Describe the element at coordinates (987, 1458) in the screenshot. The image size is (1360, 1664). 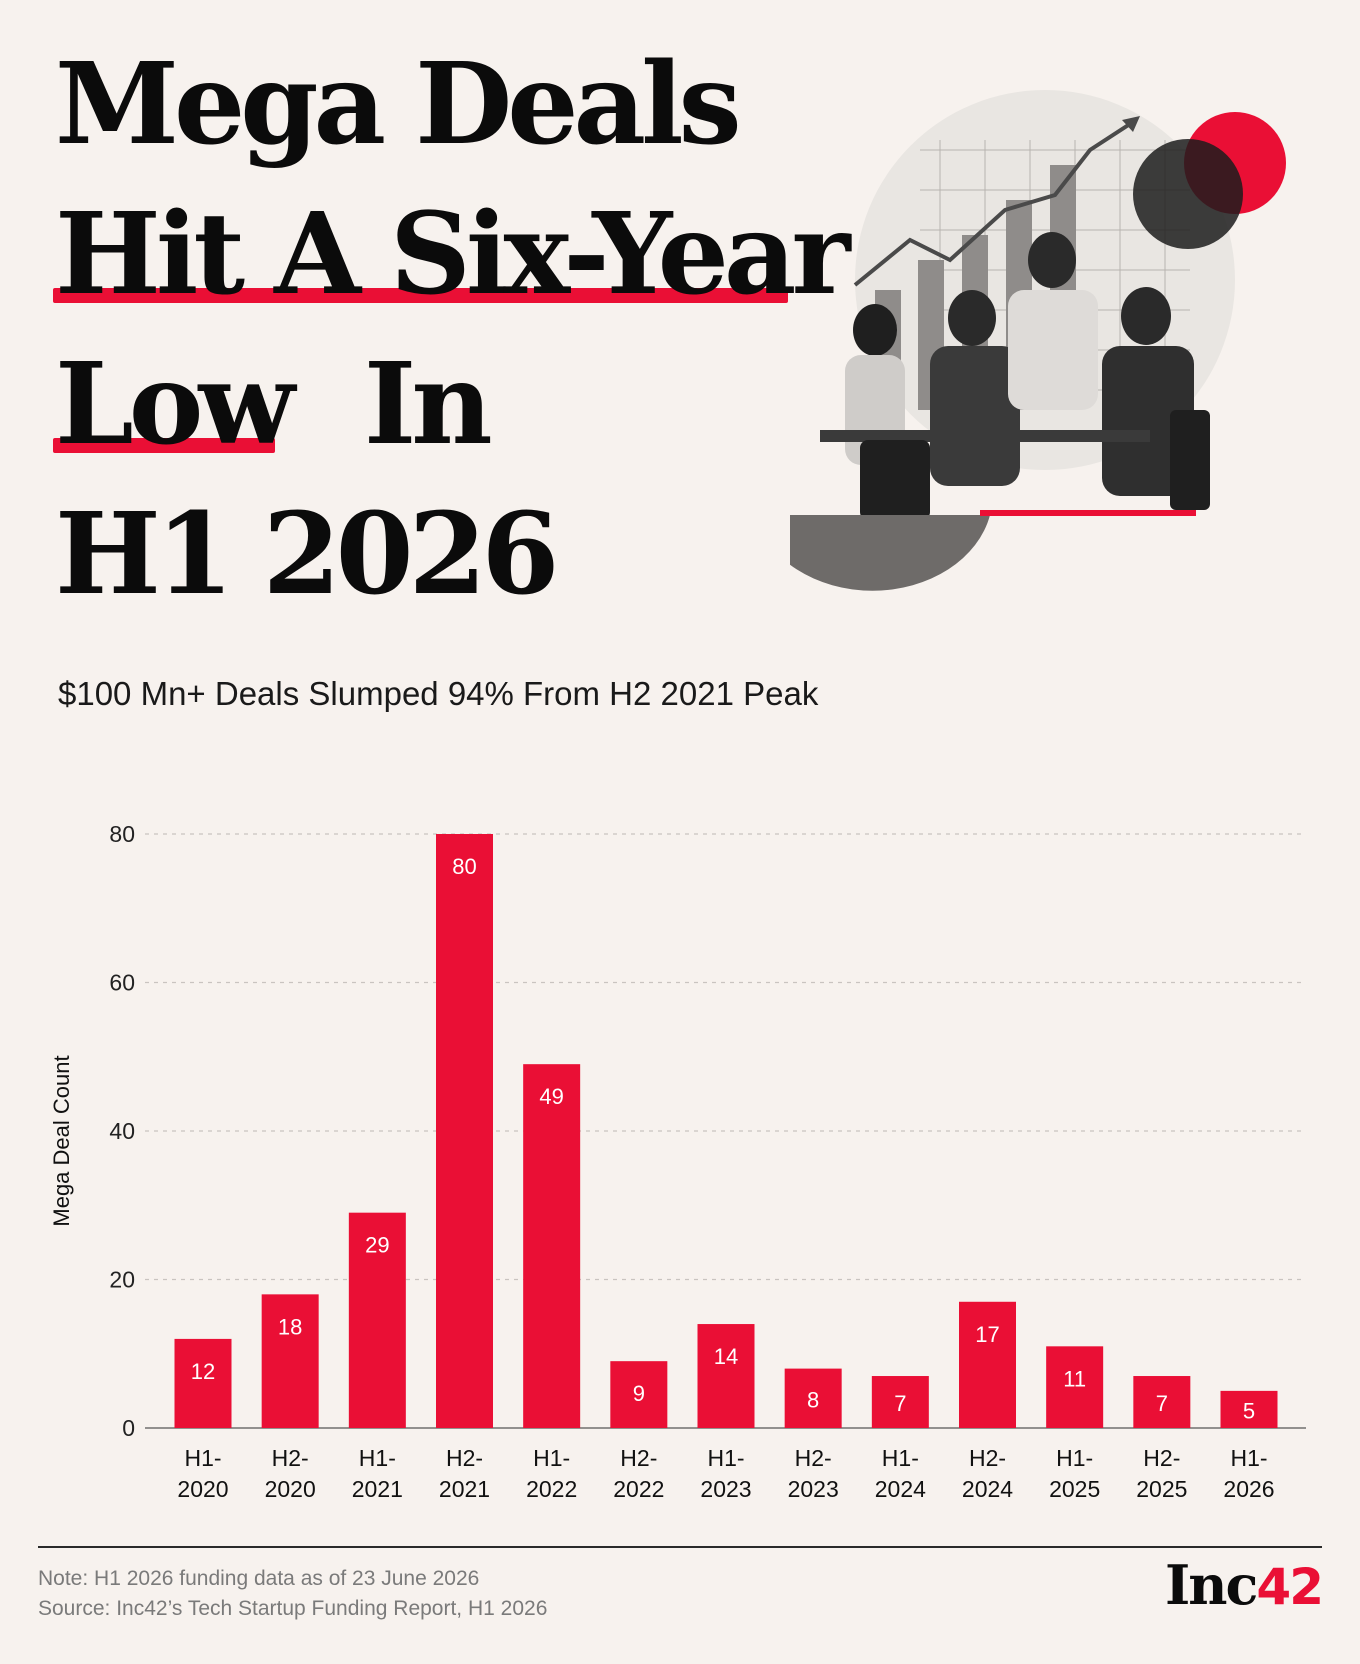
I see `x-tick-label-9-a: H2-` at that location.